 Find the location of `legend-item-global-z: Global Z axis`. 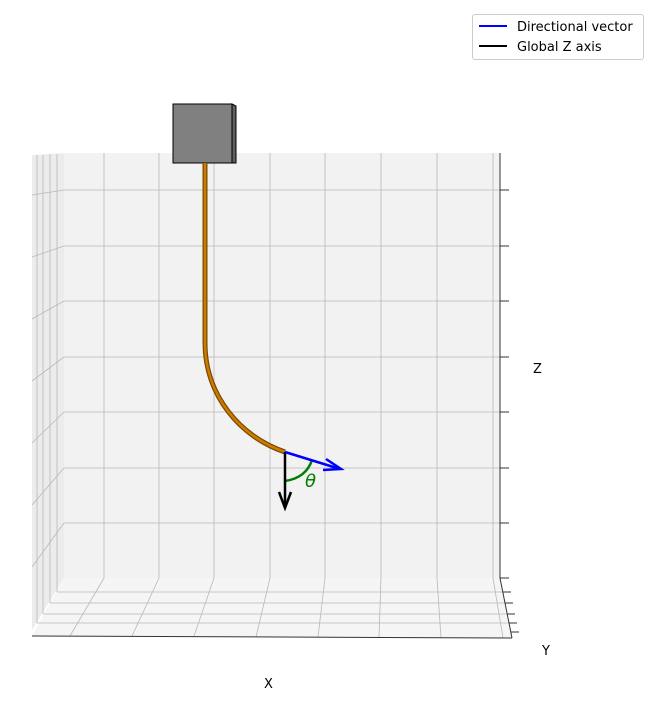

legend-item-global-z: Global Z axis is located at coordinates (540, 48).